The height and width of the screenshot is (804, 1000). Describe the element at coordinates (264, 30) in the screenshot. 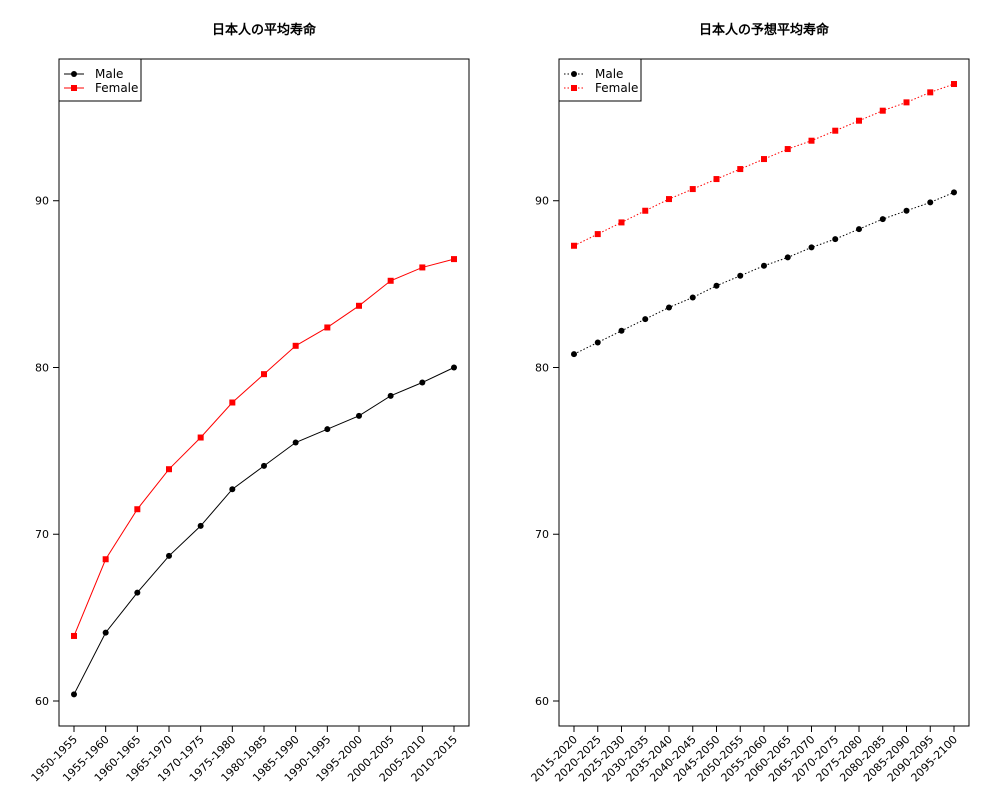

I see `chart-title: 日本人の平均寿命` at that location.